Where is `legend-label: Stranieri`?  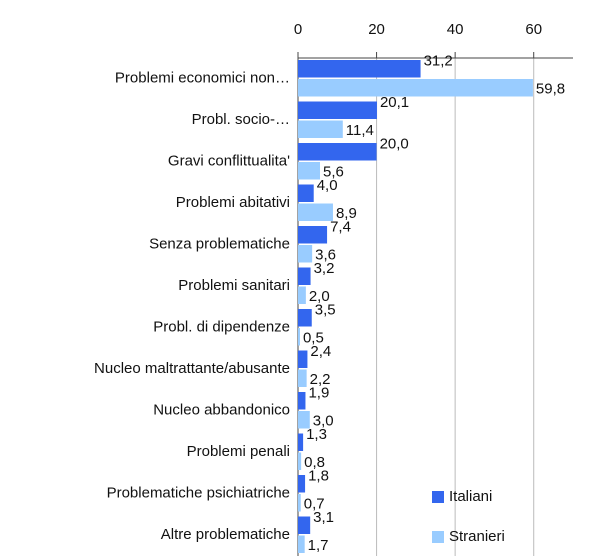
legend-label: Stranieri is located at coordinates (477, 536).